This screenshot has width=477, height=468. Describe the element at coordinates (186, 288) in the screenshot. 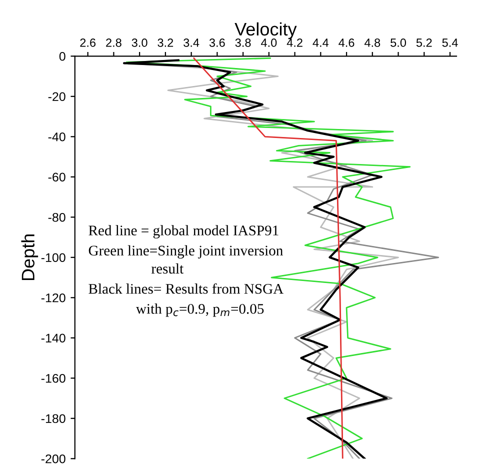

I see `annotation: Black lines= Results from NSGA` at that location.